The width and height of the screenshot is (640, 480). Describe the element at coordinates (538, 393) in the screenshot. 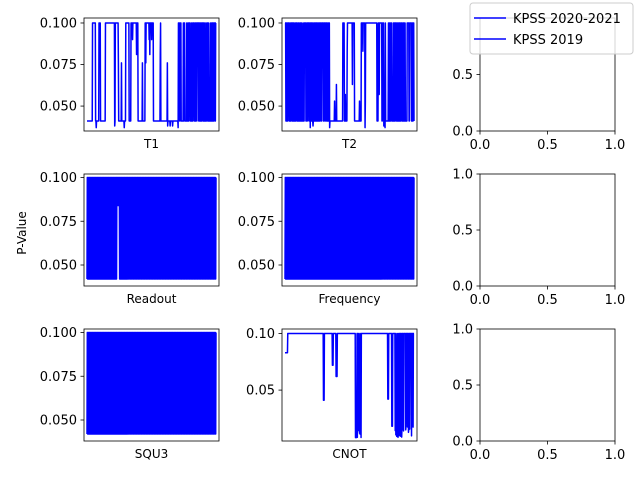

I see `subplot-9: 0.0 0.5 1.0 0.0 0.5 1.0` at that location.